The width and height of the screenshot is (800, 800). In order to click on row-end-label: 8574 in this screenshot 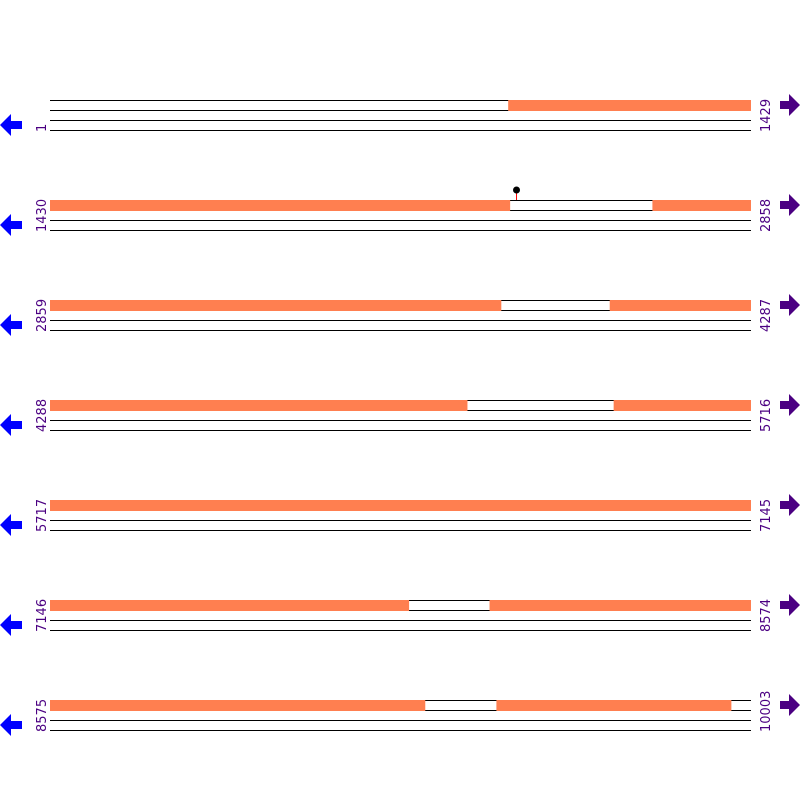, I will do `click(766, 615)`.